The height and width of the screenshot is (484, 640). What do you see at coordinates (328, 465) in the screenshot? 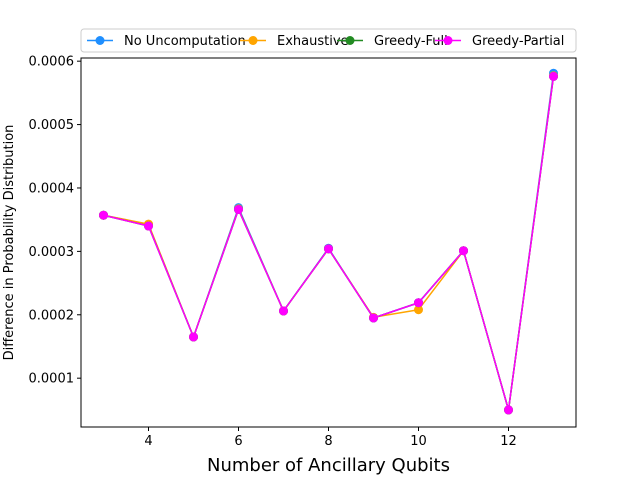
I see `x-axis-title: Number of Ancillary Qubits` at bounding box center [328, 465].